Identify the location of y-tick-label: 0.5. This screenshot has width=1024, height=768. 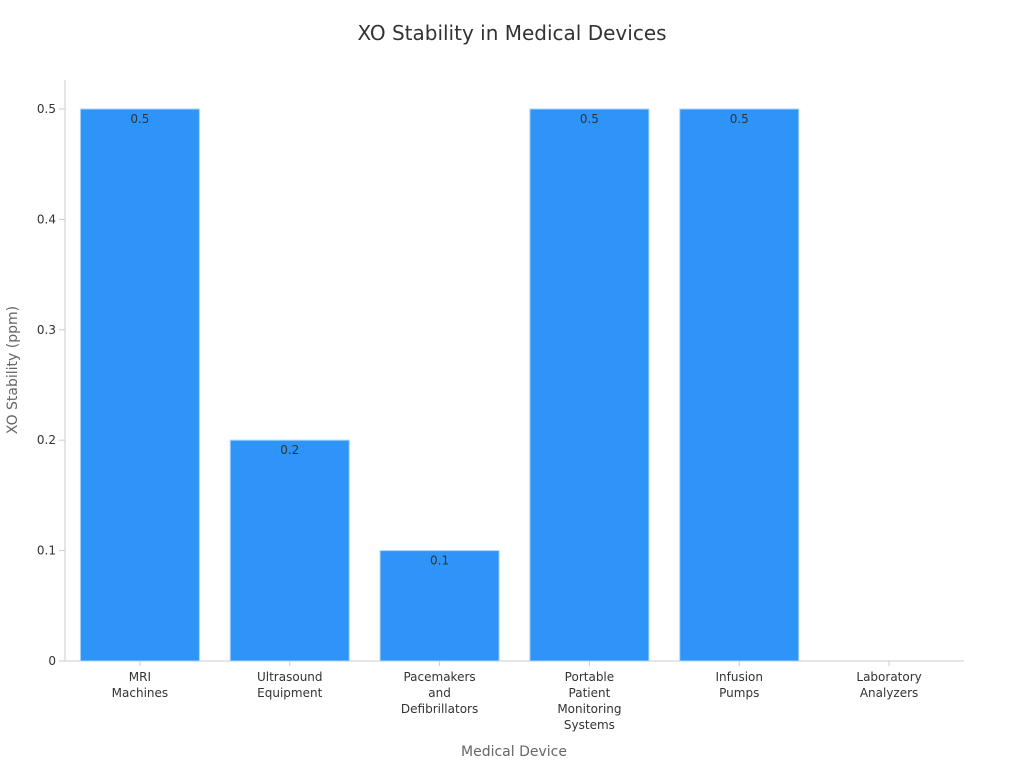
(46, 109).